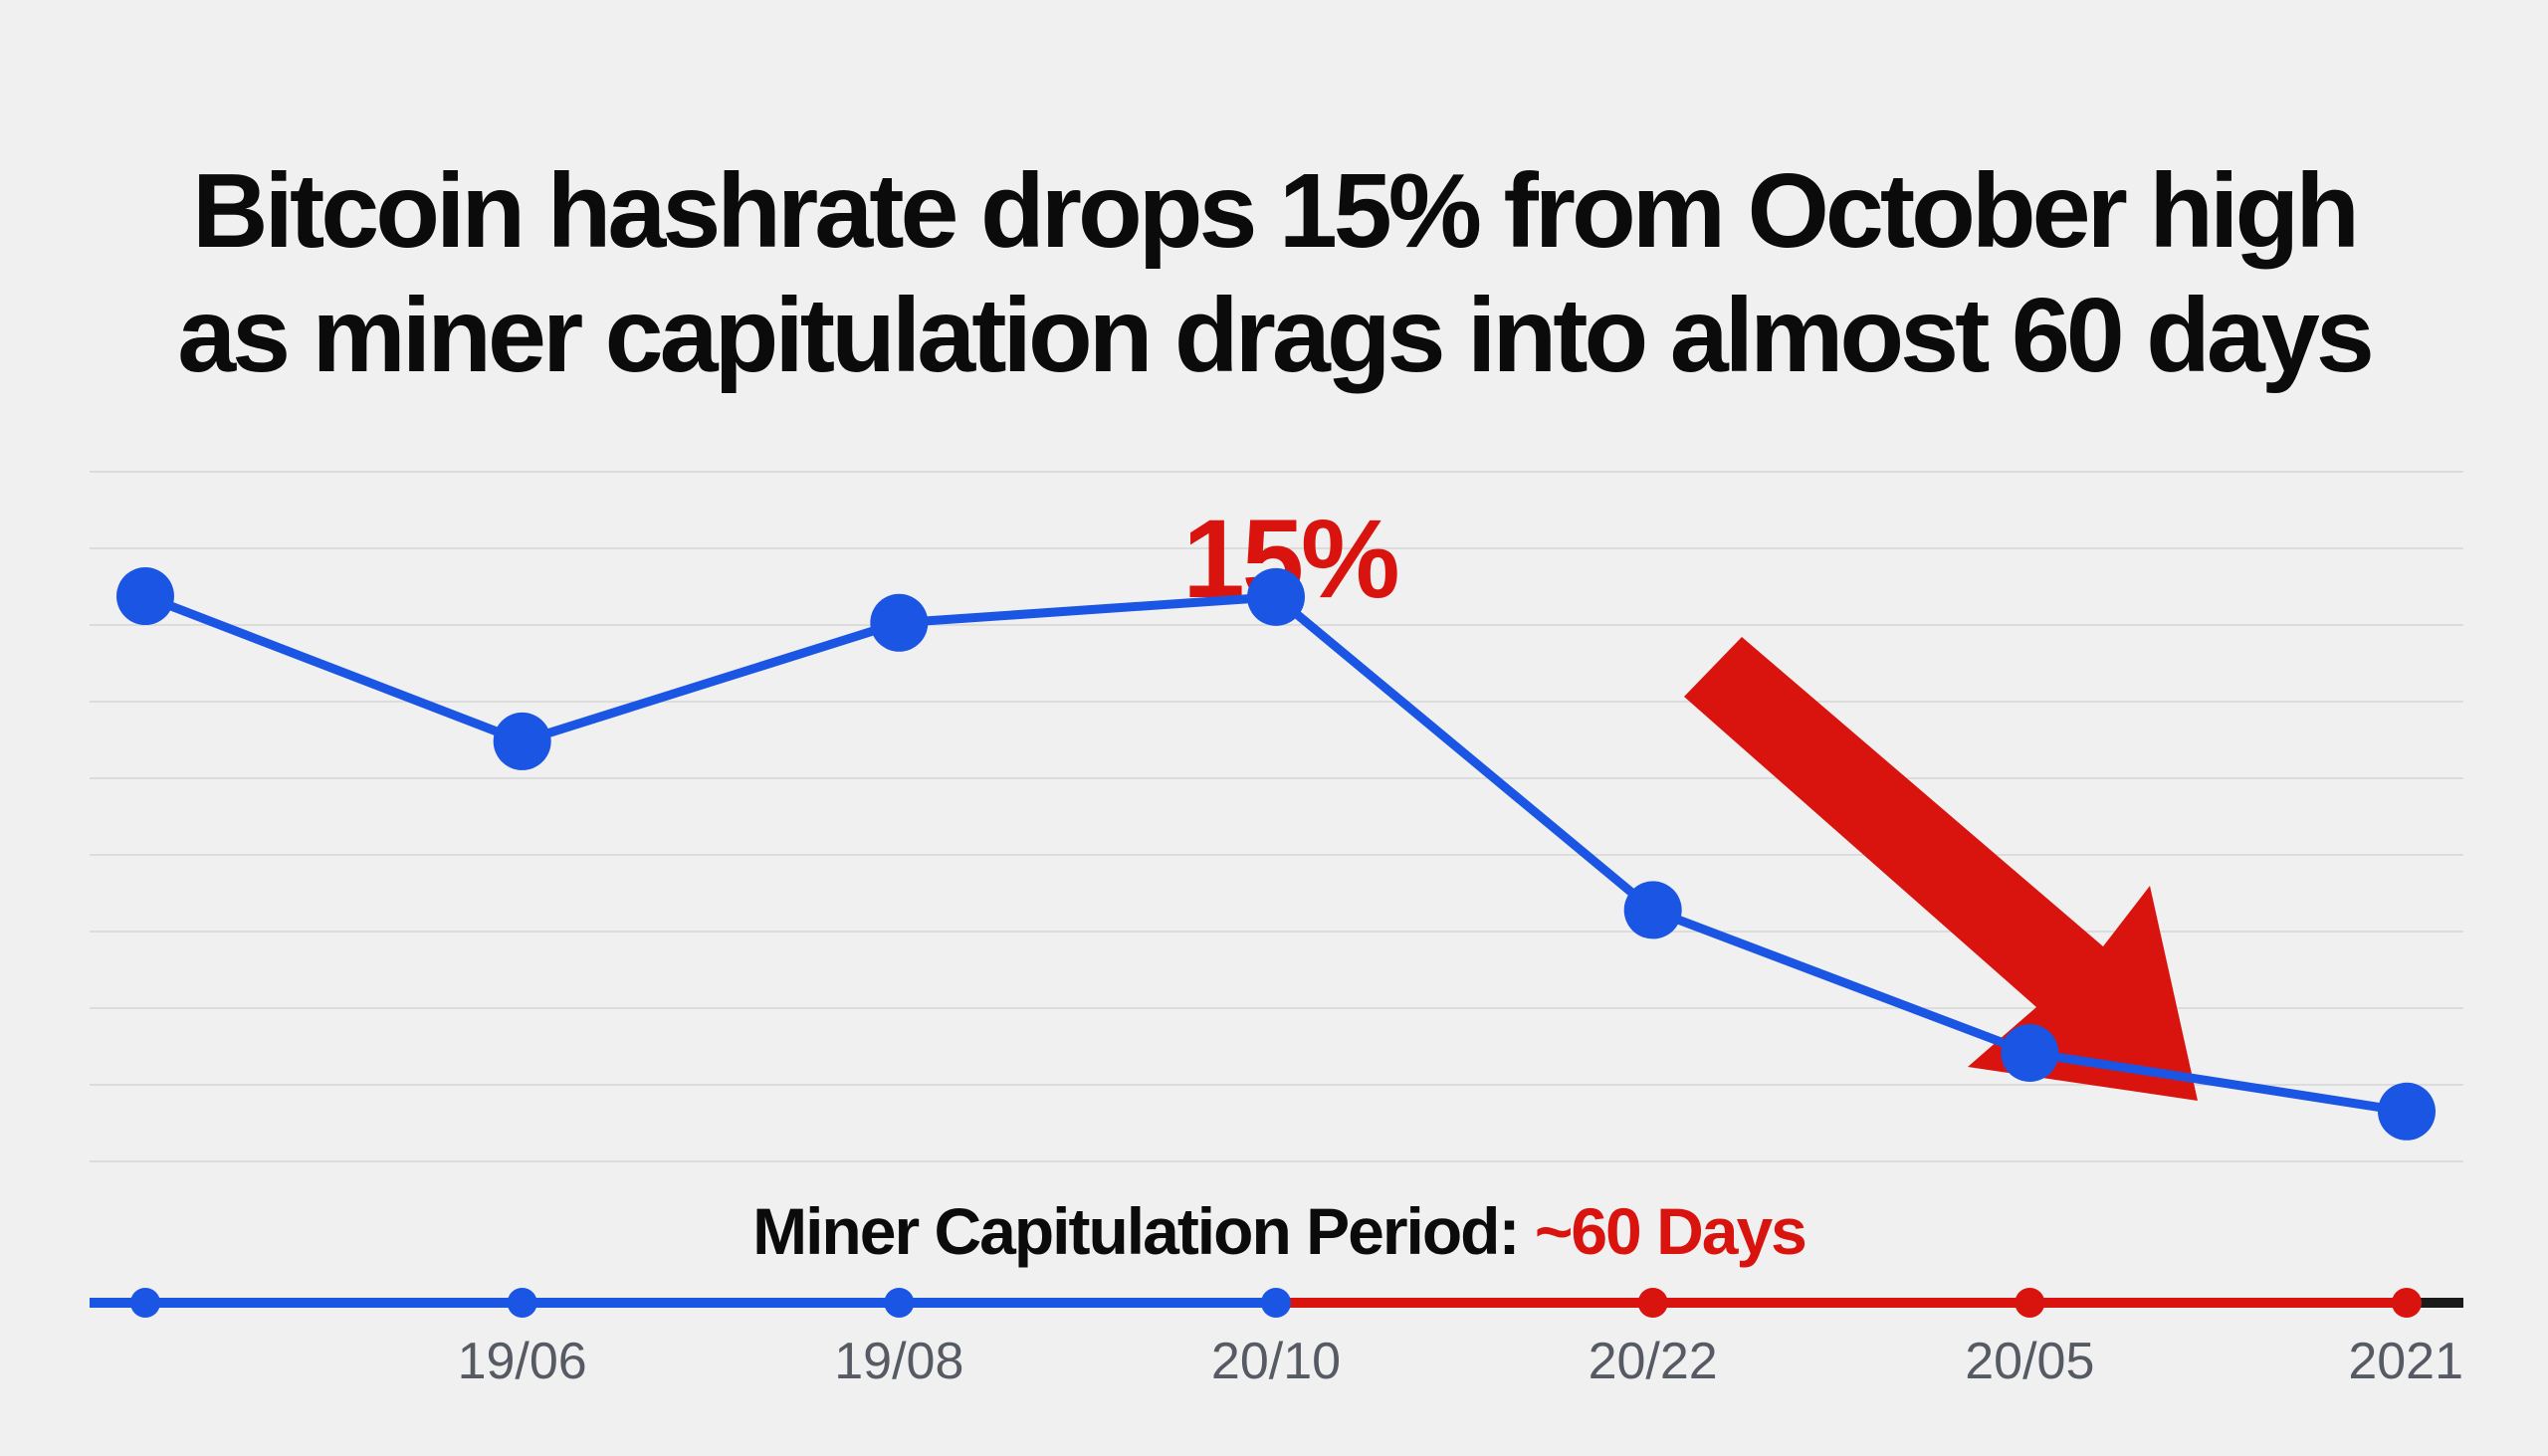 This screenshot has width=2548, height=1456. I want to click on x-tick-label: 20/10, so click(1276, 1361).